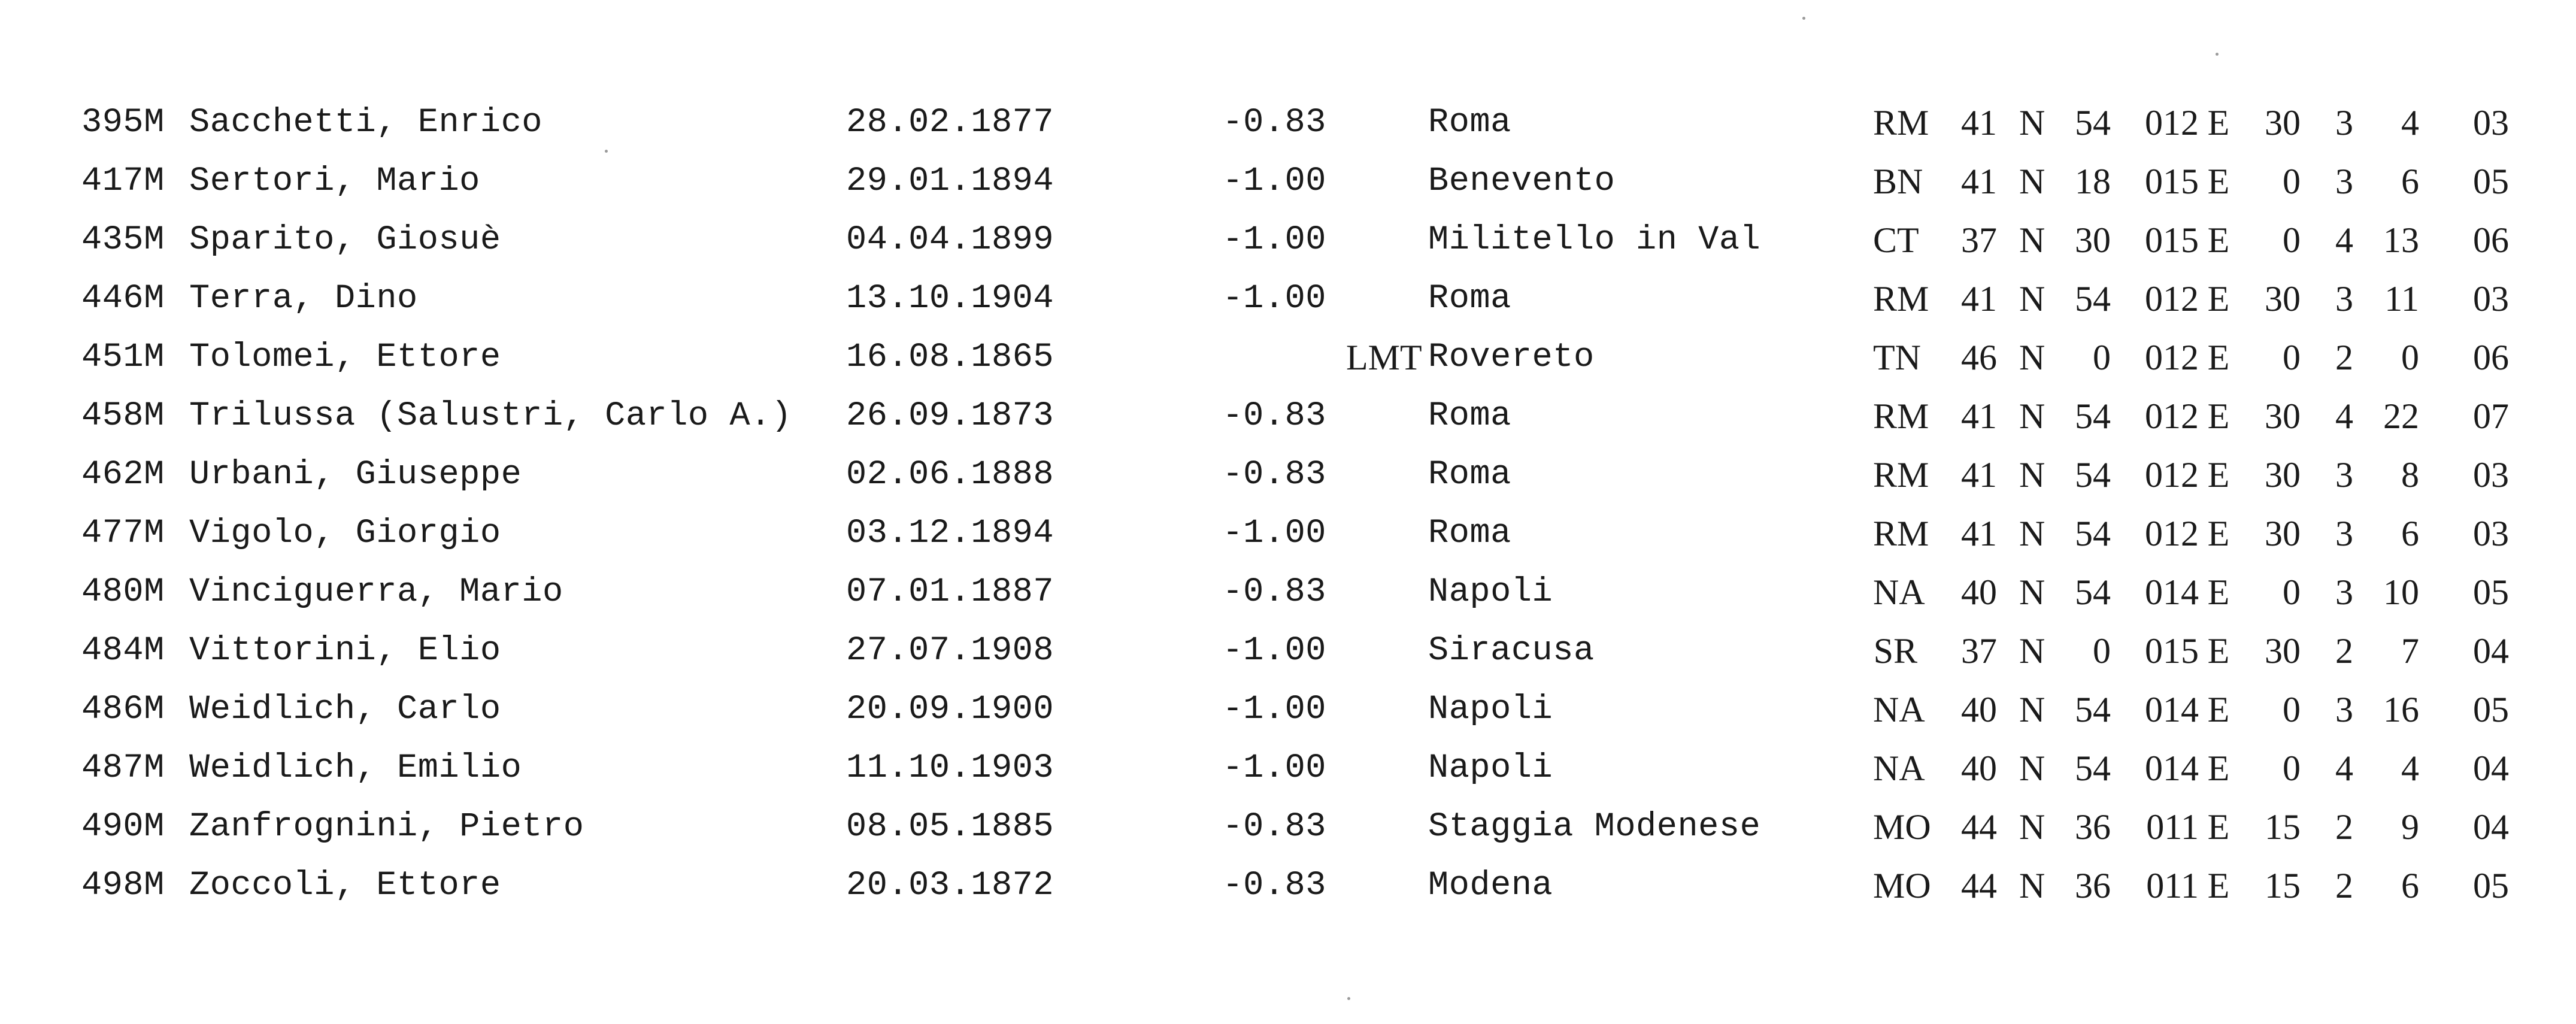 Image resolution: width=2576 pixels, height=1024 pixels. Describe the element at coordinates (950, 533) in the screenshot. I see `birth-date: 03.12.1894` at that location.